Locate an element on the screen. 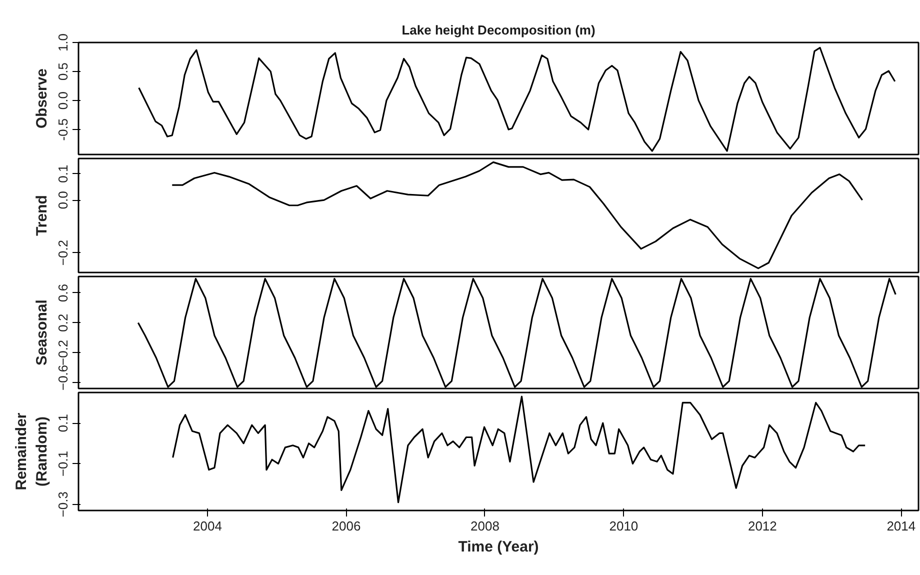 The height and width of the screenshot is (575, 920). x-tick-label: 2006 is located at coordinates (346, 526).